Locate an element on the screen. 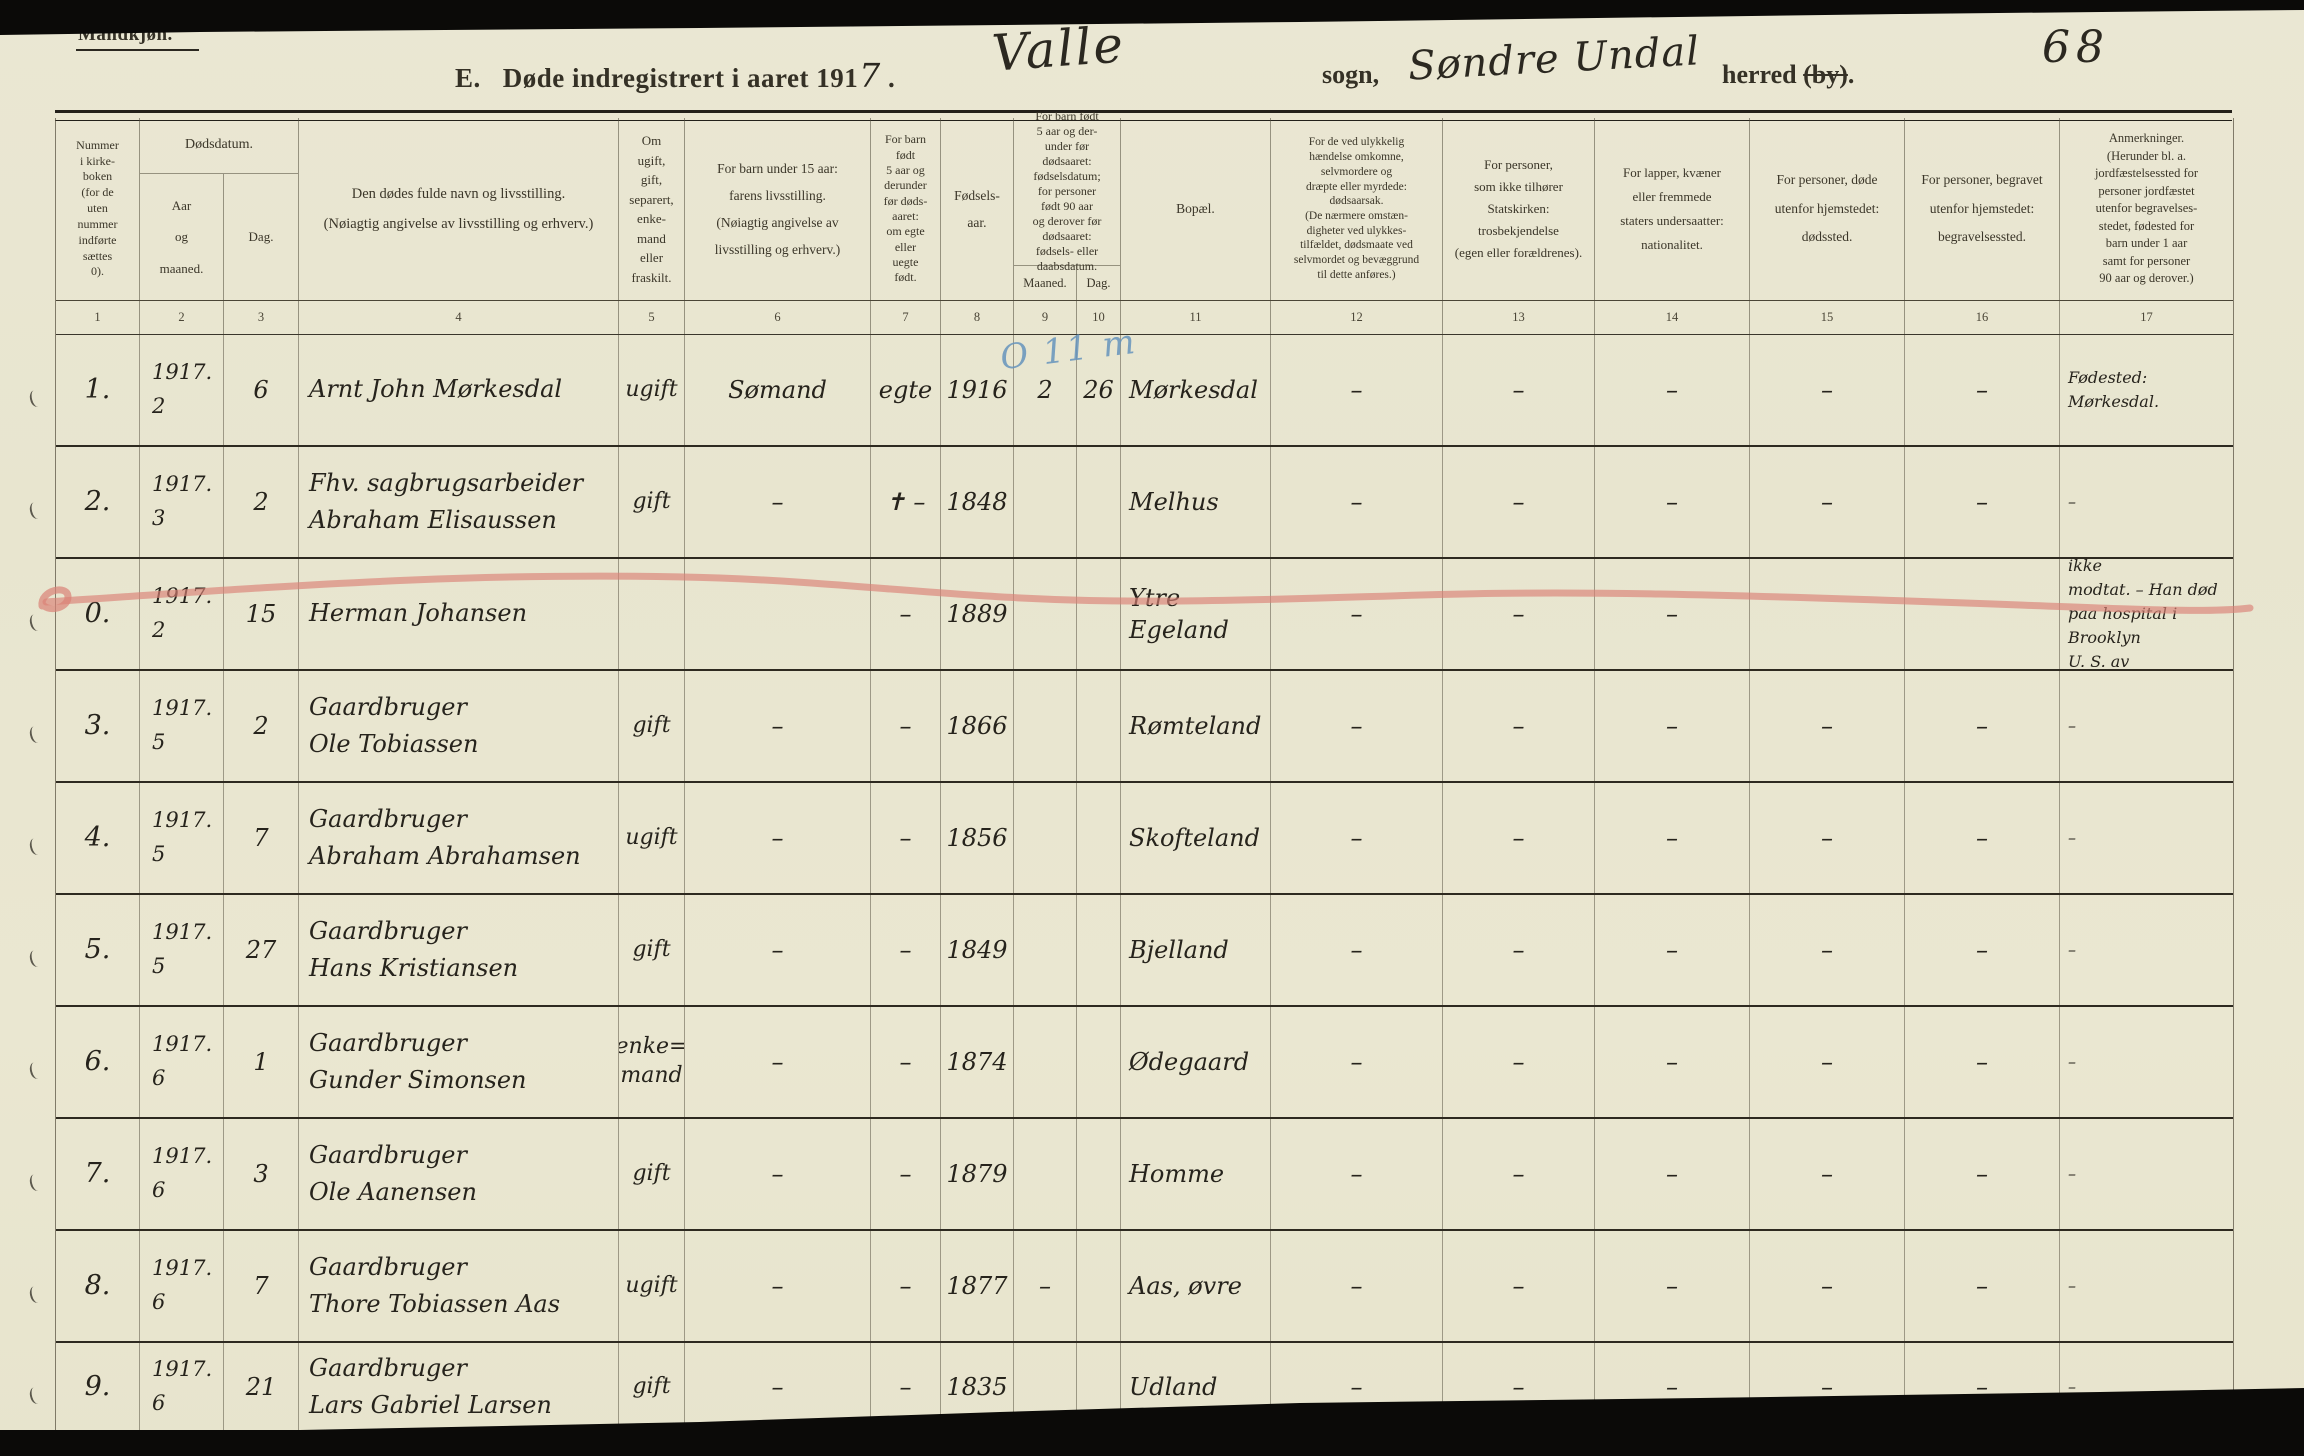 The image size is (2304, 1456). cell-number: 4. is located at coordinates (98, 838).